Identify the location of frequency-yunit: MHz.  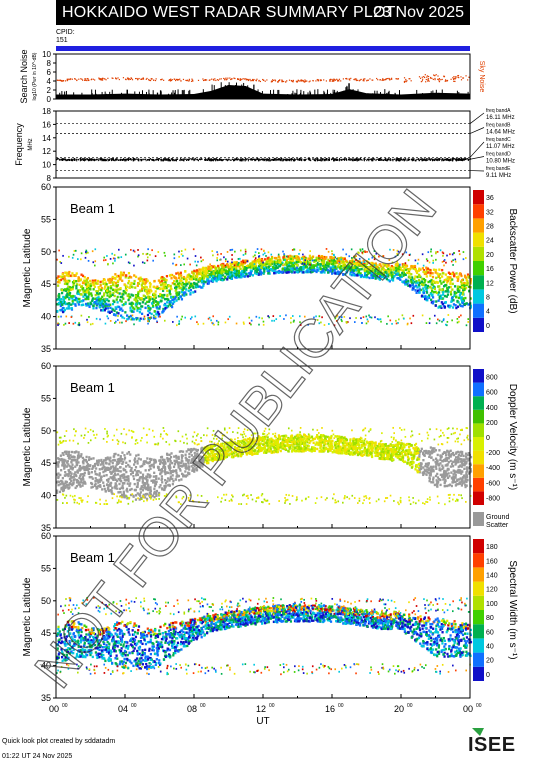
(31, 144).